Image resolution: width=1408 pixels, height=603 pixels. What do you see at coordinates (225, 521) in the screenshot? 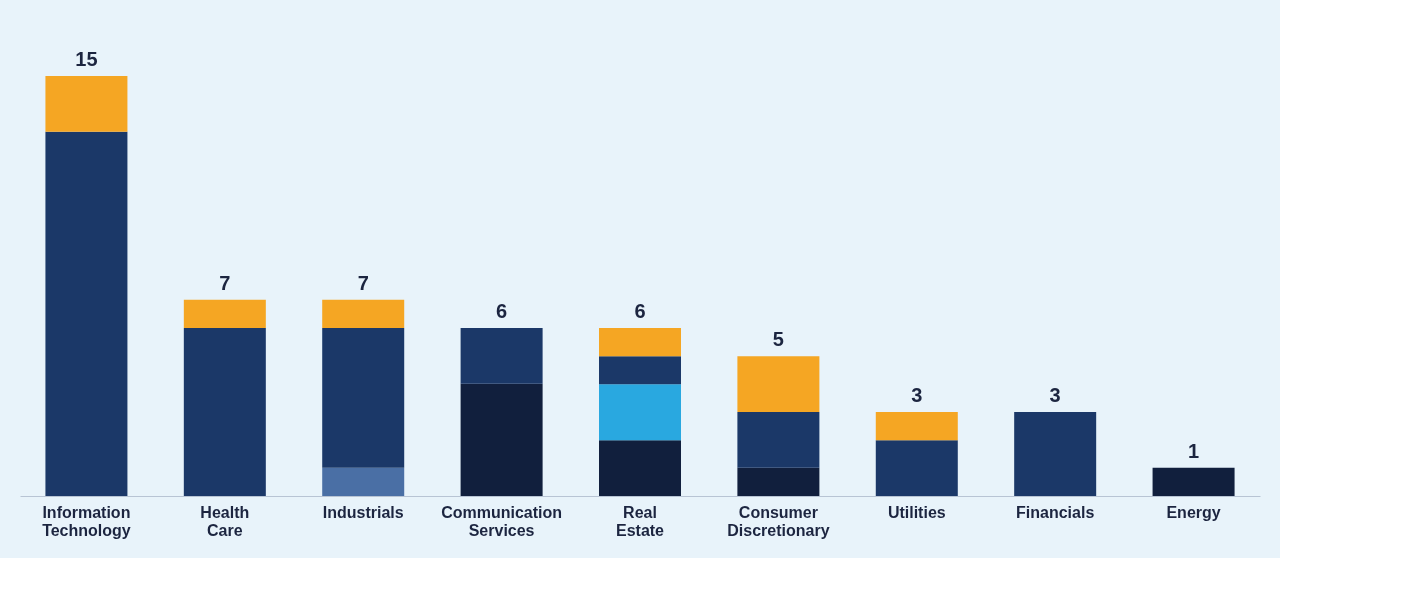
I see `x-tick-label: Health Care` at bounding box center [225, 521].